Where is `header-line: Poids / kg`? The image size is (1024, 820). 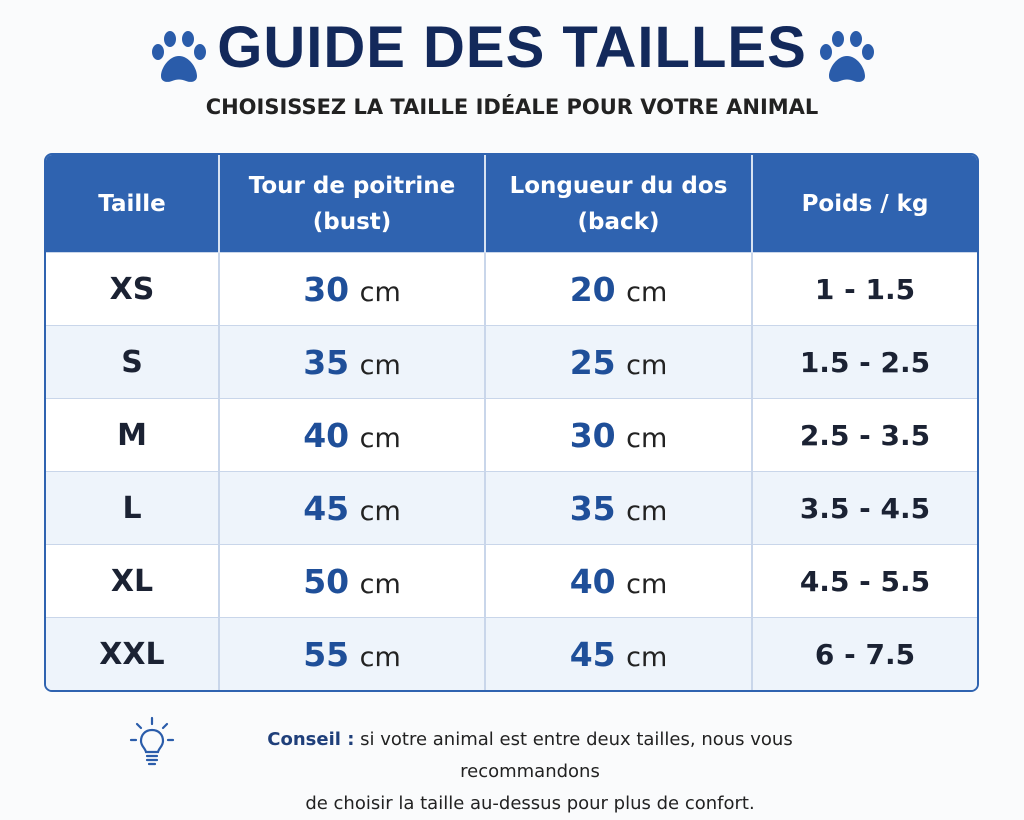 header-line: Poids / kg is located at coordinates (865, 203).